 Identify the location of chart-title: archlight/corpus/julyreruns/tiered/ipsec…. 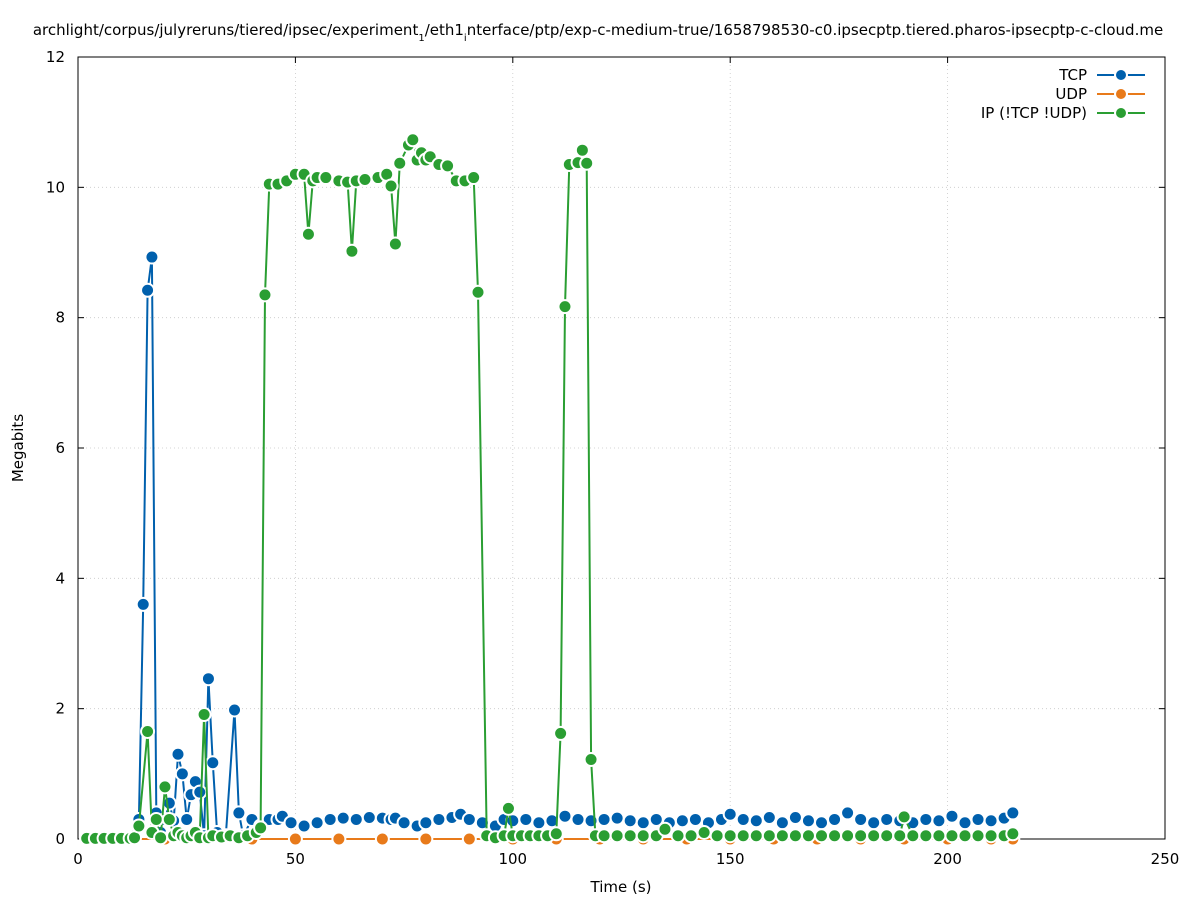
(598, 32).